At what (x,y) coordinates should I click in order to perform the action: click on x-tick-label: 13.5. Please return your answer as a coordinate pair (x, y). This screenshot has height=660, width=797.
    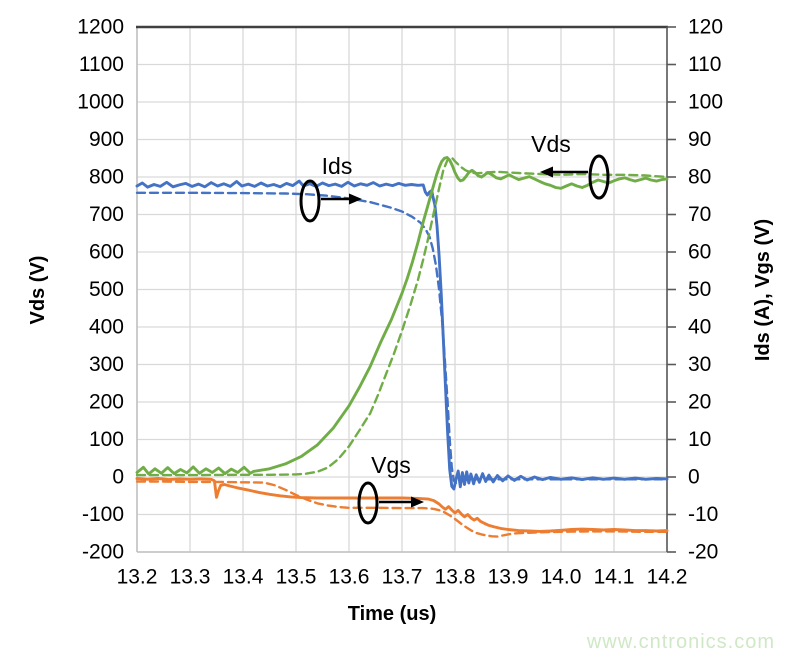
    Looking at the image, I should click on (296, 577).